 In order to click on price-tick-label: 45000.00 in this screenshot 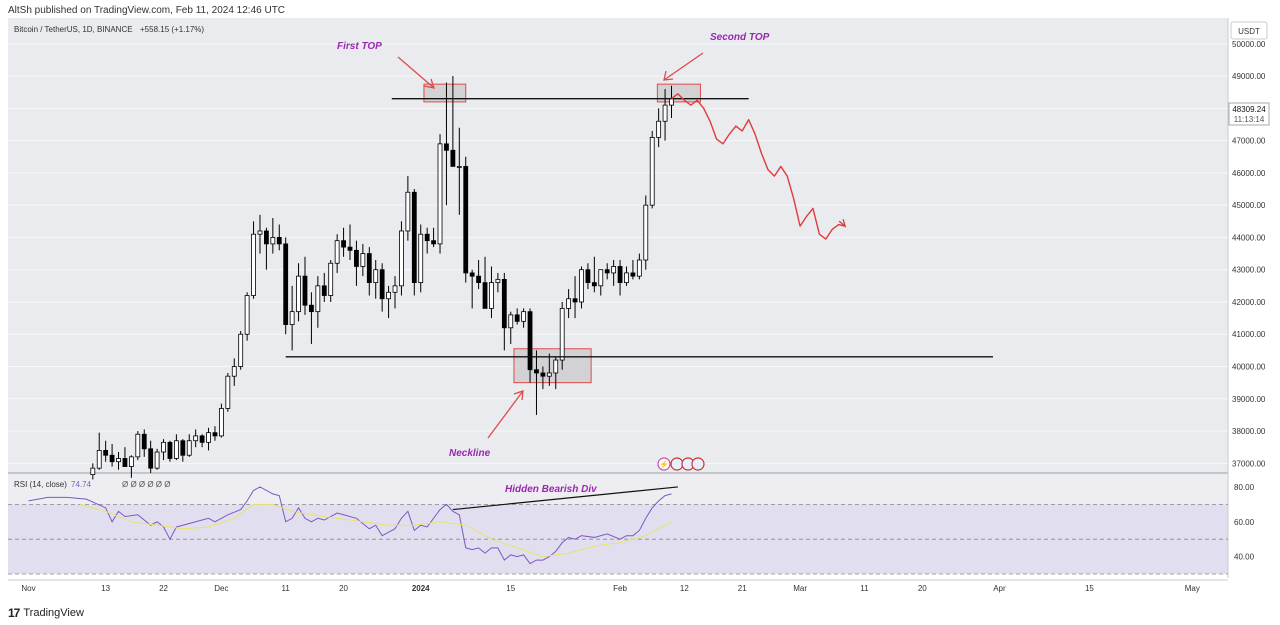, I will do `click(1249, 205)`.